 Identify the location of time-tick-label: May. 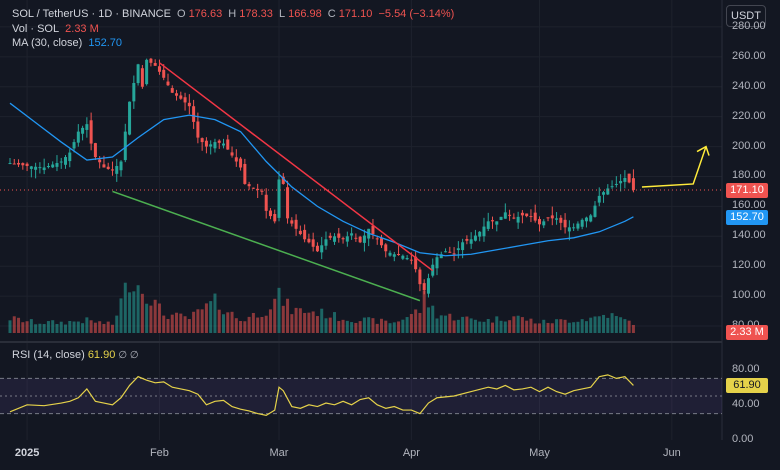
(539, 453).